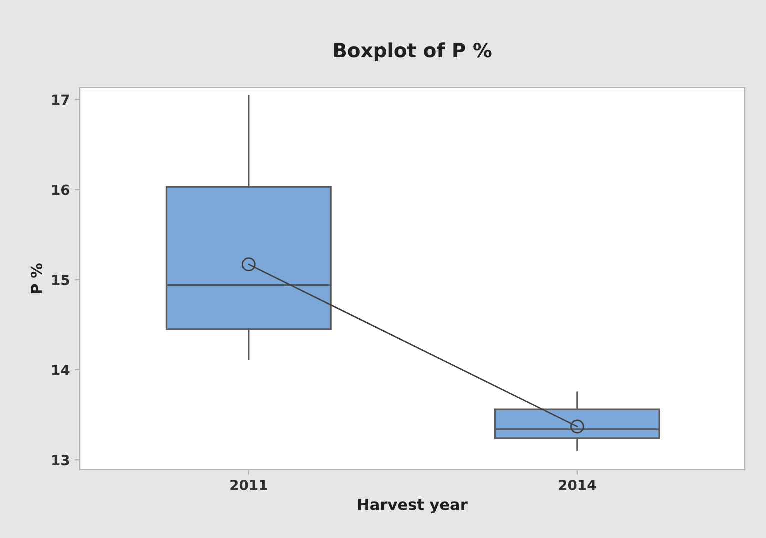  I want to click on chart-title: Boxplot of P %, so click(413, 52).